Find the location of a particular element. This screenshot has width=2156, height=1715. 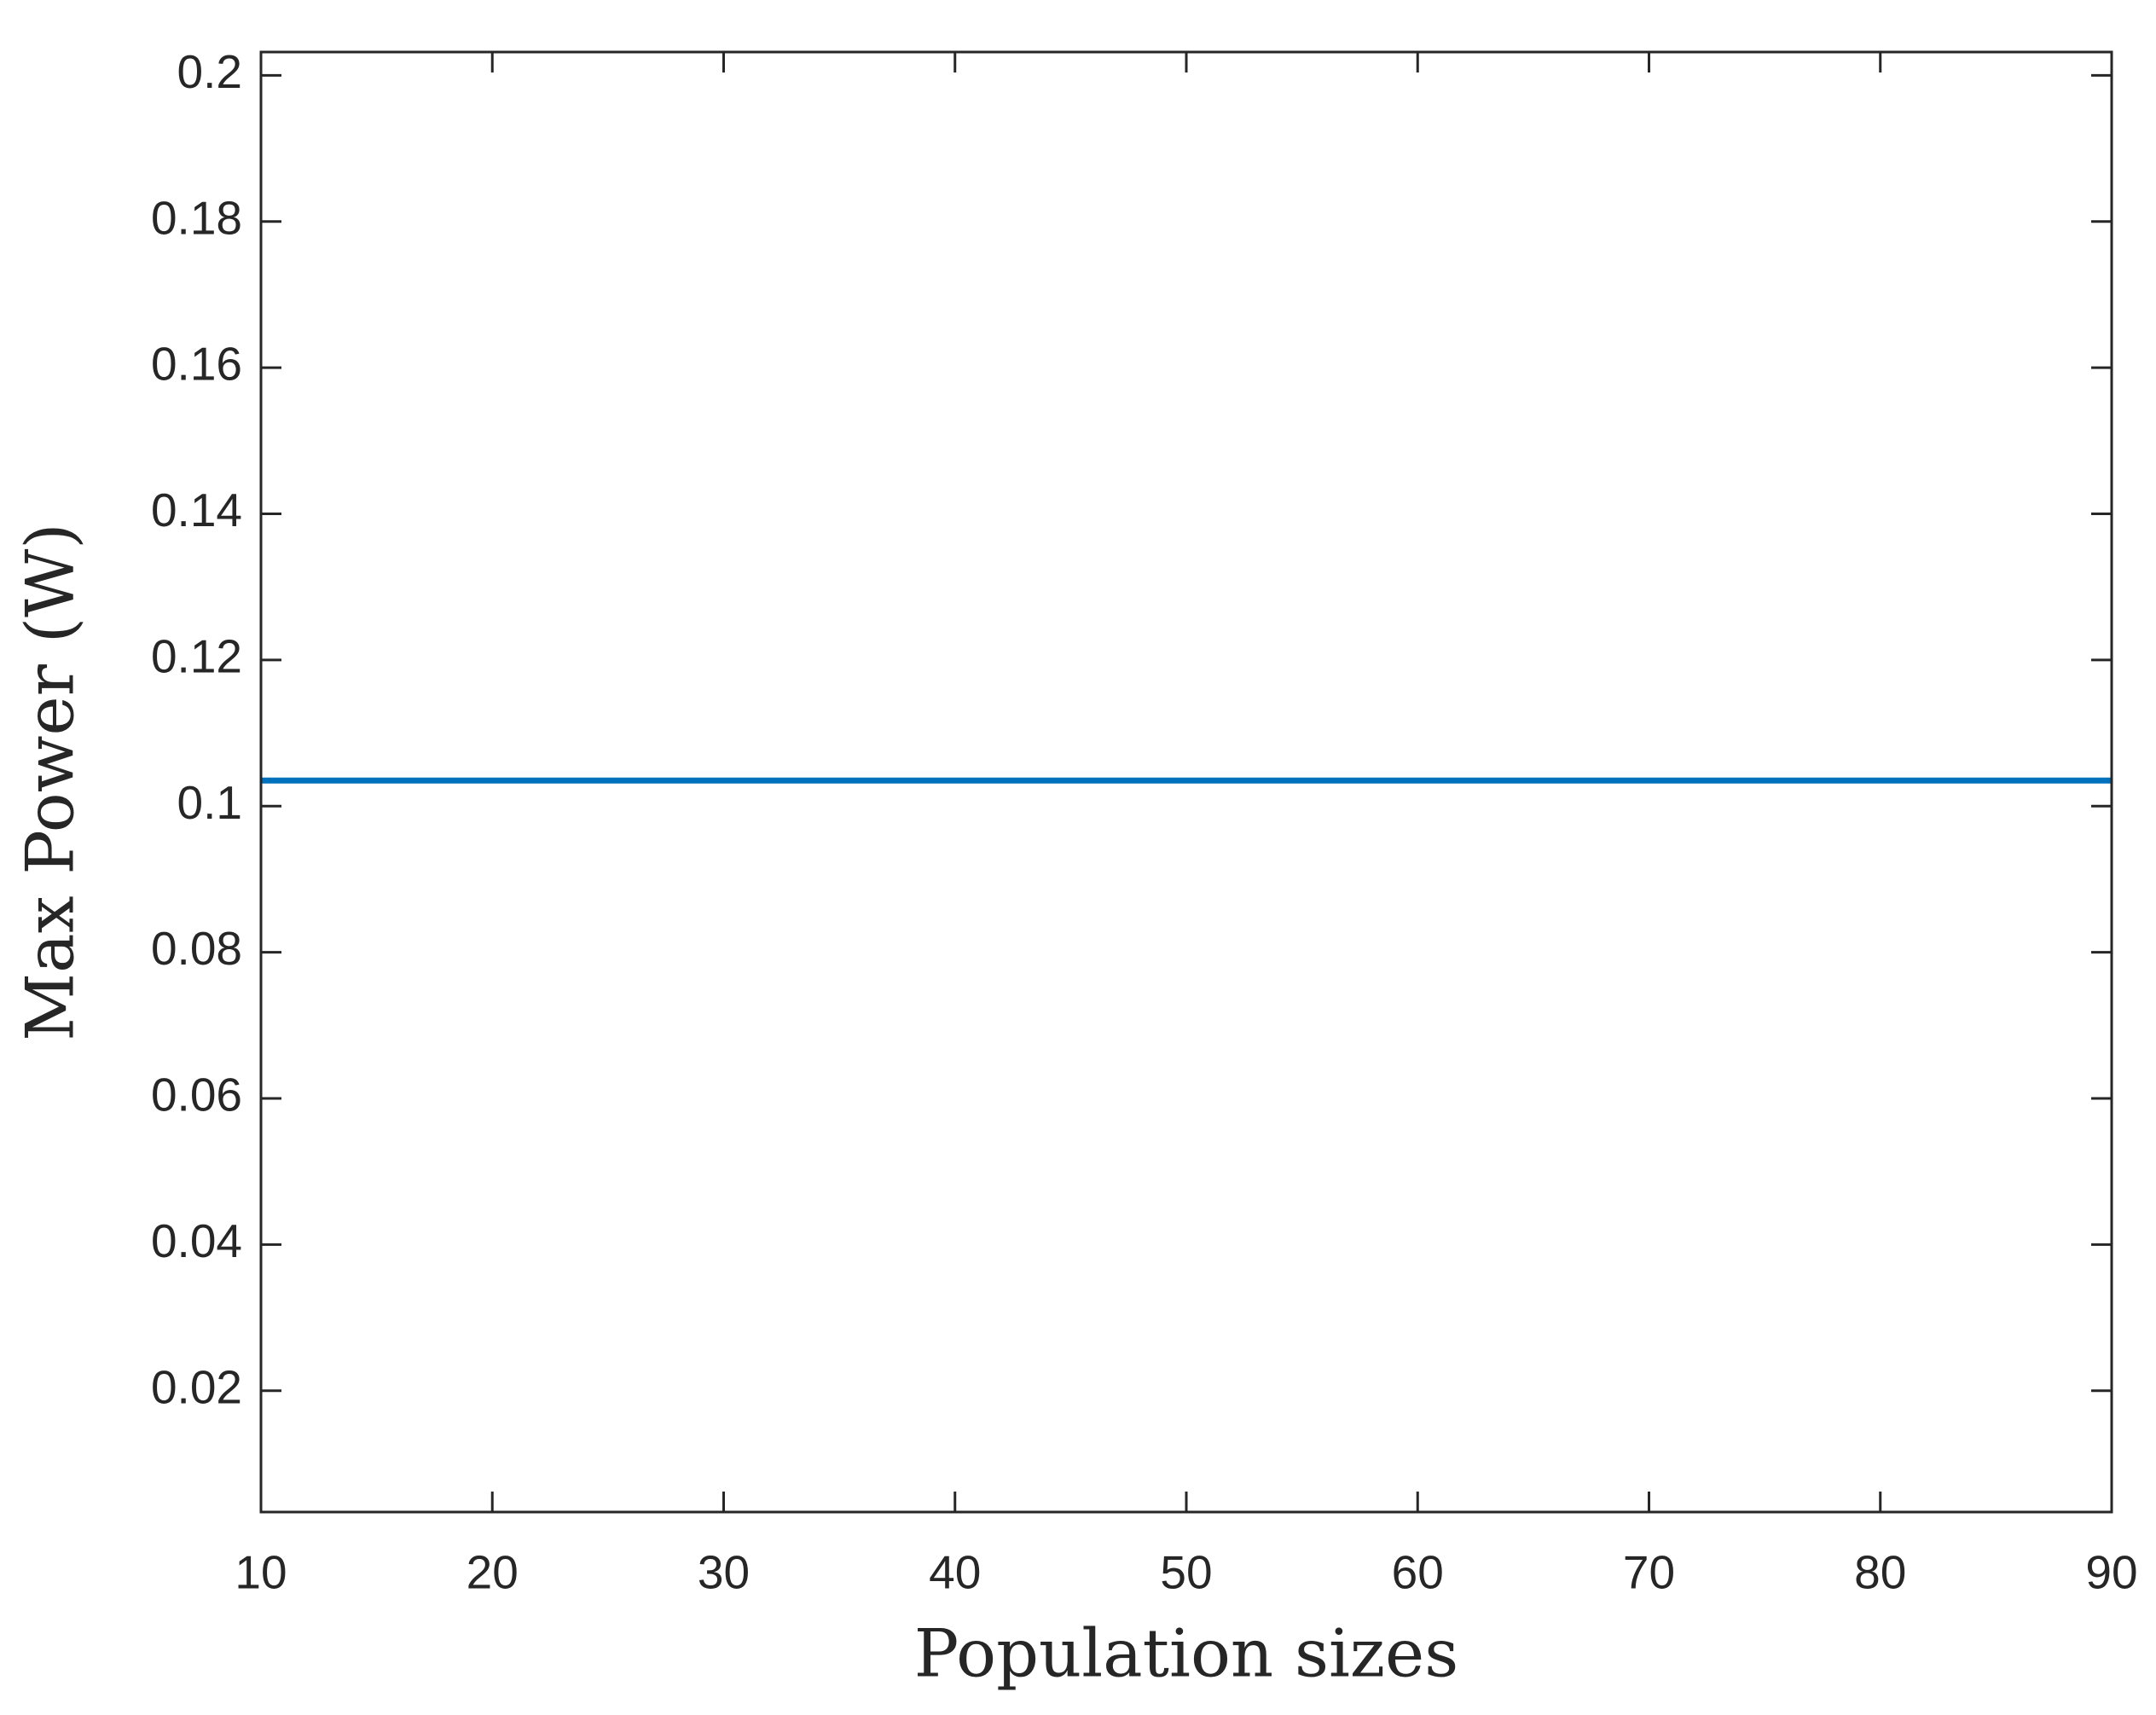

y-tick-label: 0.16 is located at coordinates (196, 364).